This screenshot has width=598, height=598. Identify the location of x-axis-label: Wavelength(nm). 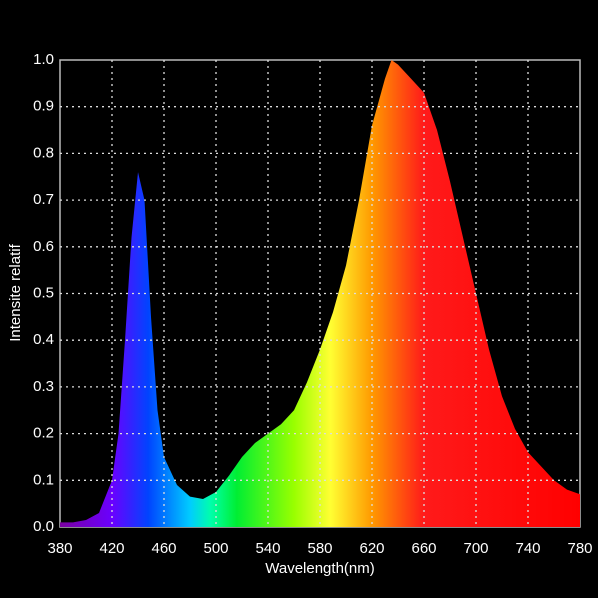
(319, 568).